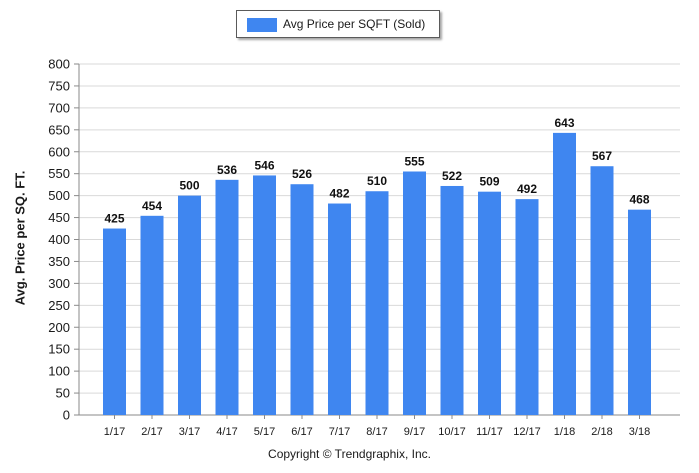  Describe the element at coordinates (527, 432) in the screenshot. I see `x-tick-label: 12/17` at that location.